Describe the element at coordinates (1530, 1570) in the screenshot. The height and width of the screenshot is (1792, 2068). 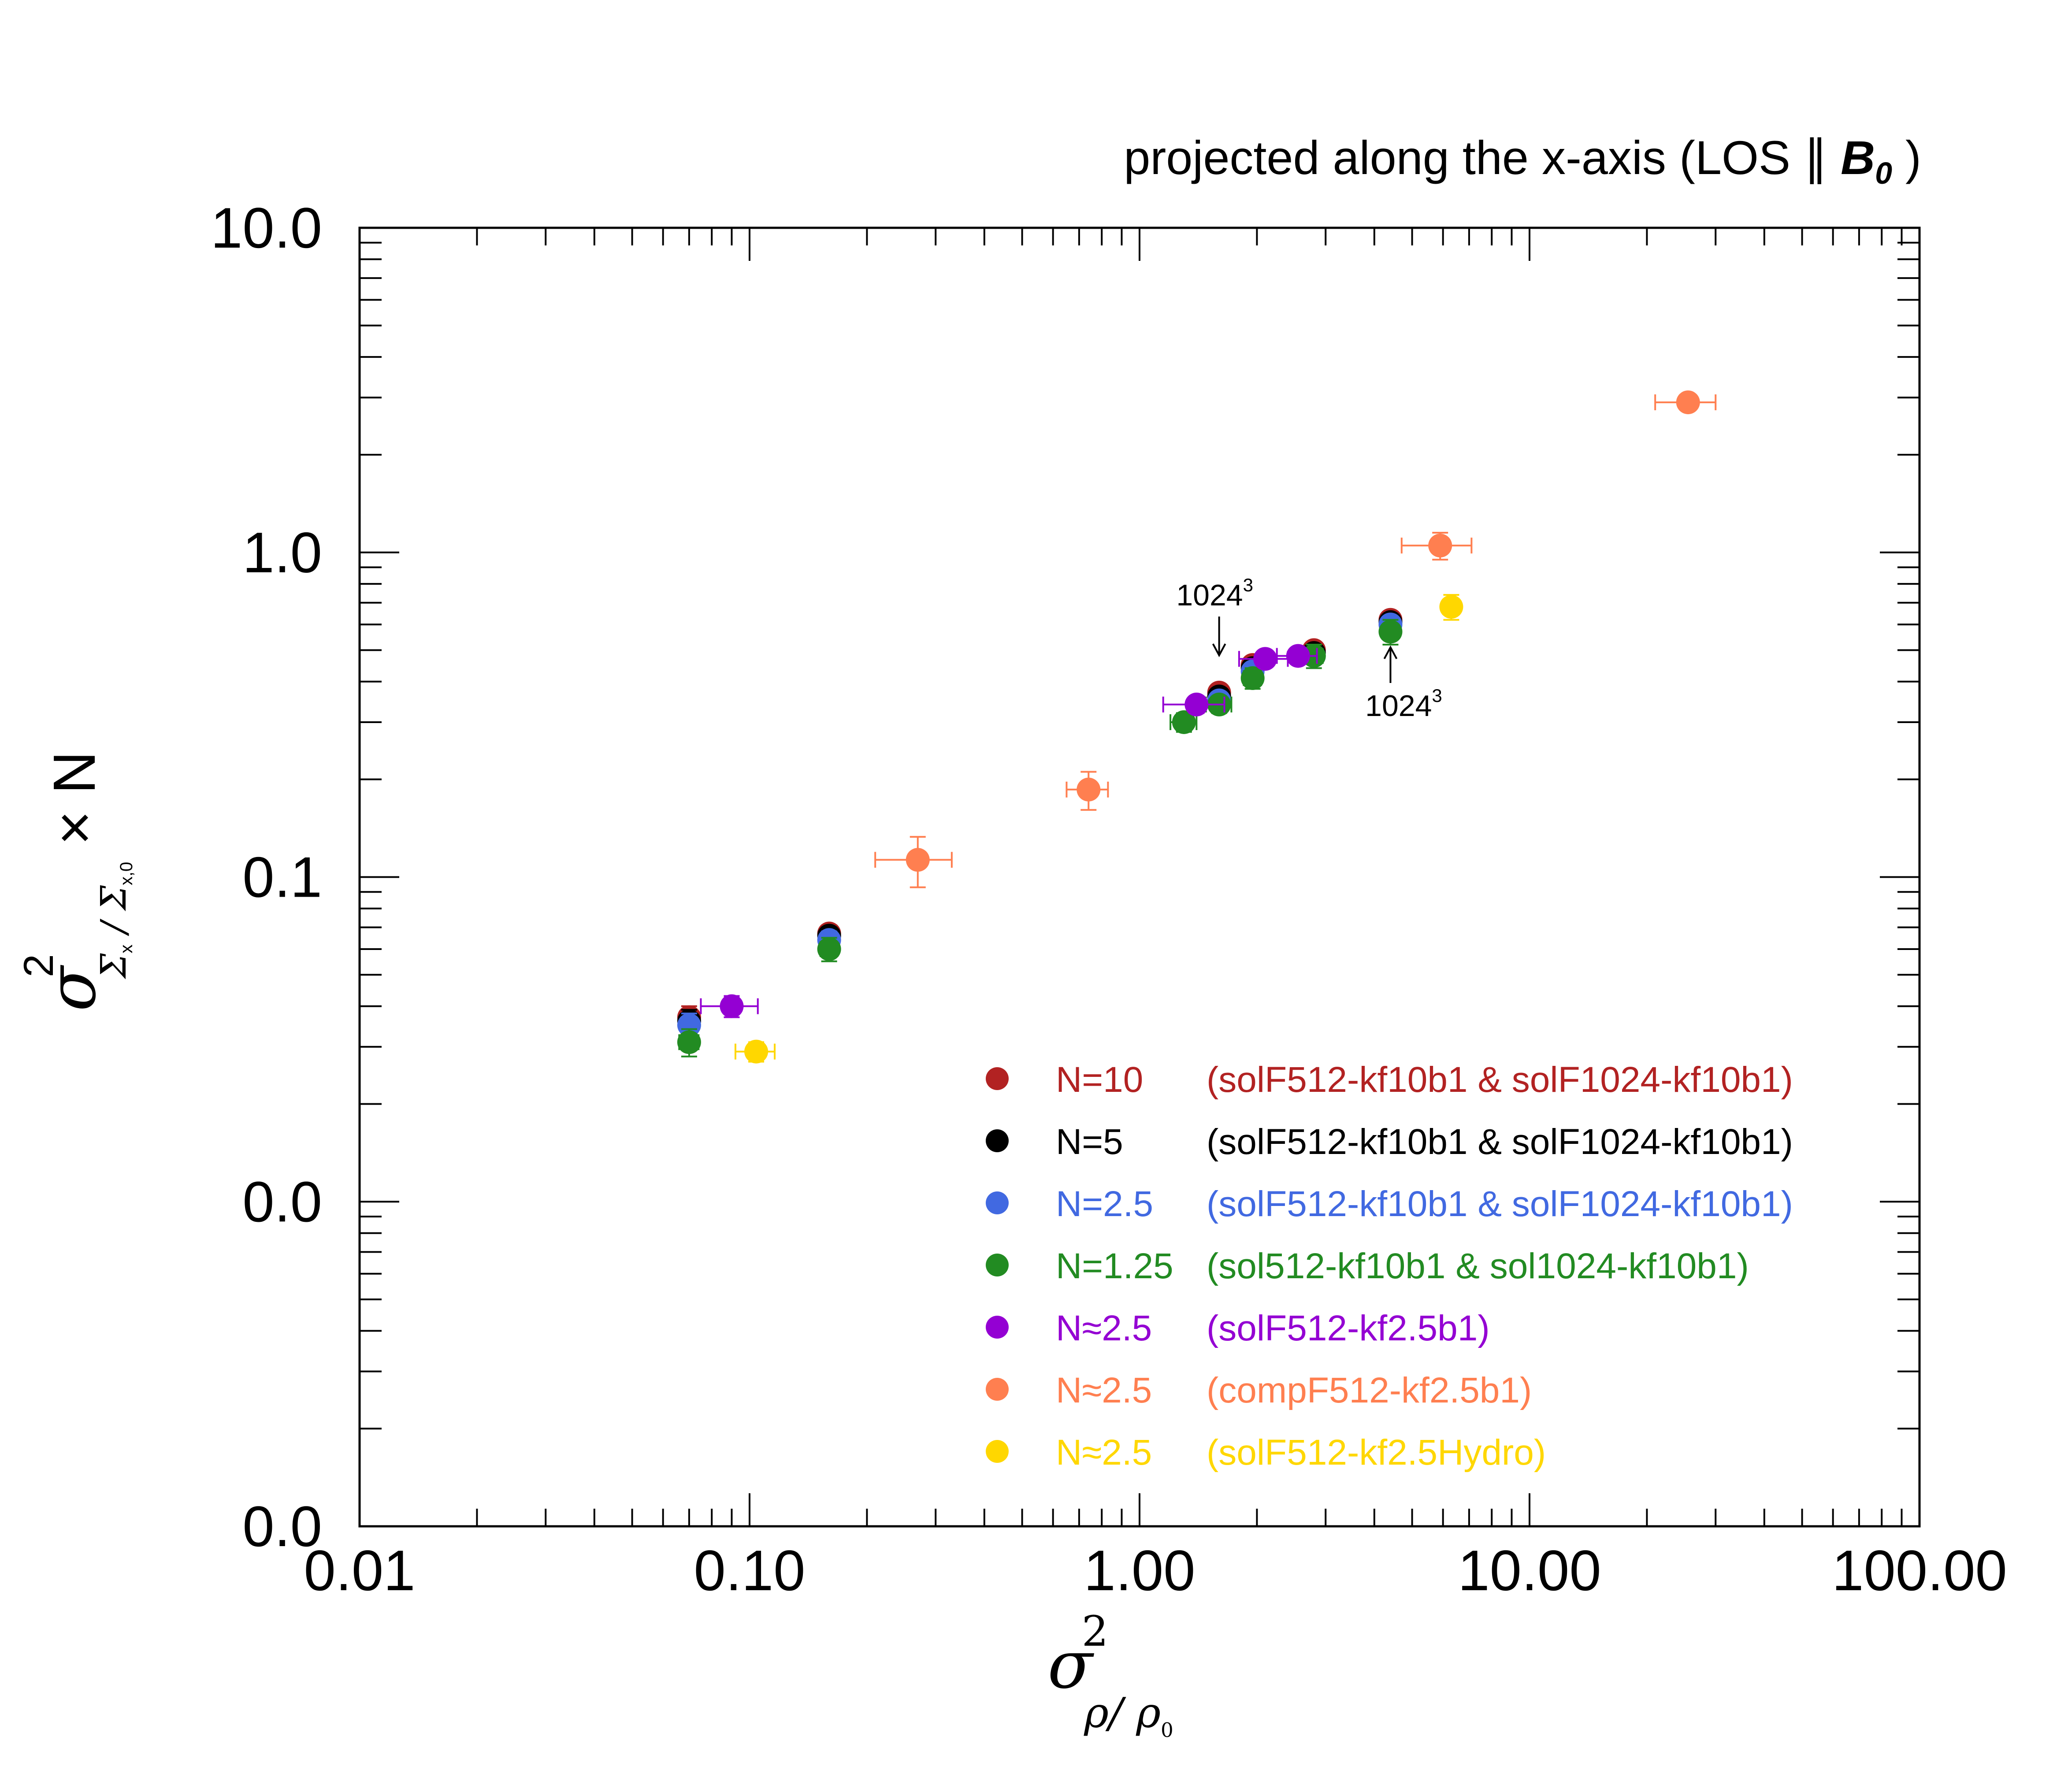
I see `x-tick-label: 10.00` at that location.